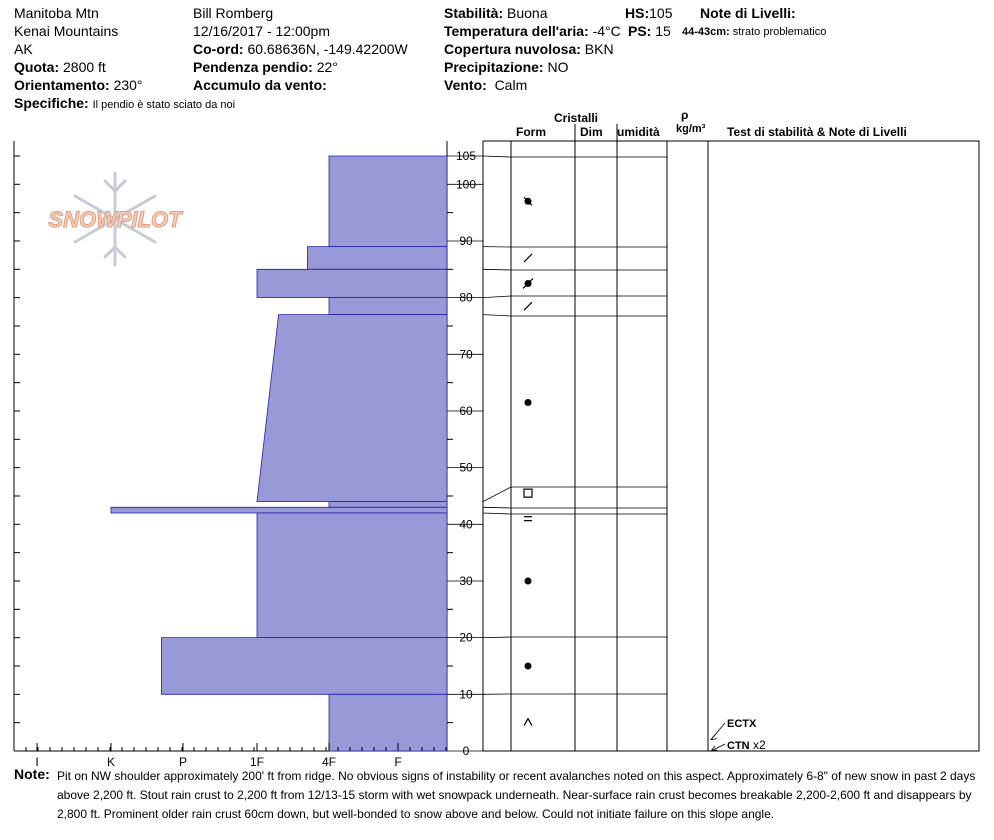 Image resolution: width=994 pixels, height=840 pixels. Describe the element at coordinates (128, 85) in the screenshot. I see `aspect-value: 230°` at that location.